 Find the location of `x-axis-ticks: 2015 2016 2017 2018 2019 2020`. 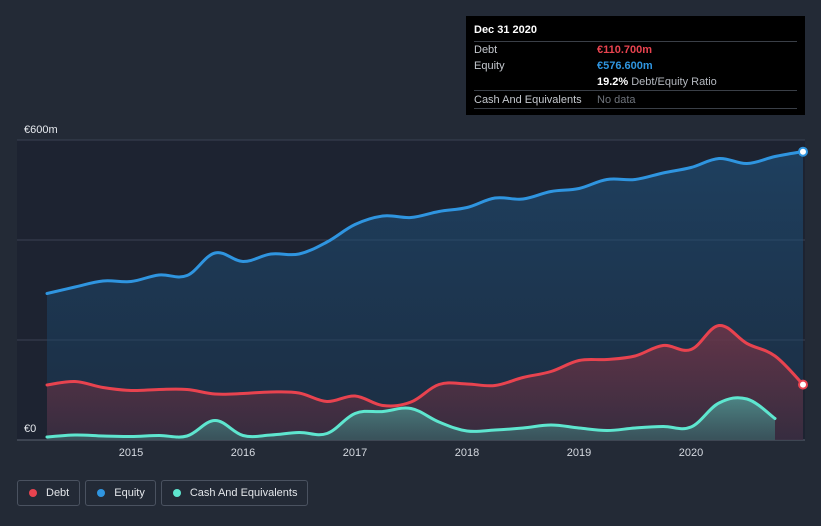

x-axis-ticks: 2015 2016 2017 2018 2019 2020 is located at coordinates (411, 453).